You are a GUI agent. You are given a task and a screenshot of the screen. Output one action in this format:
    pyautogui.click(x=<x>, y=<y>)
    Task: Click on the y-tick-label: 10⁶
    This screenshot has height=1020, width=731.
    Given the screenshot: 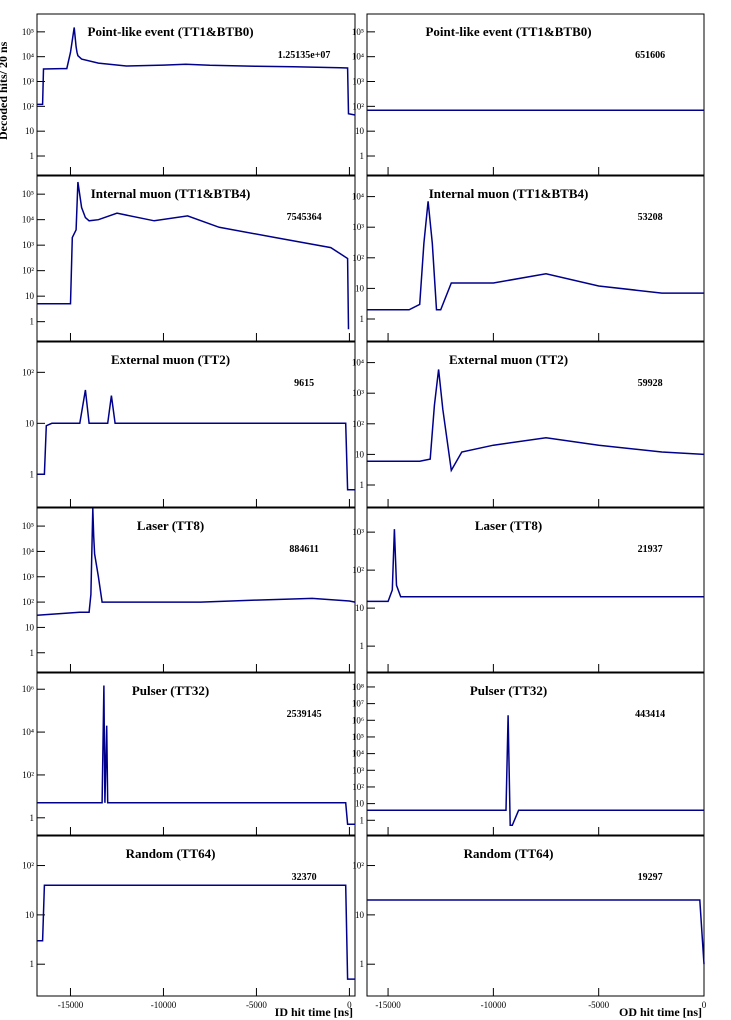 What is the action you would take?
    pyautogui.click(x=28, y=689)
    